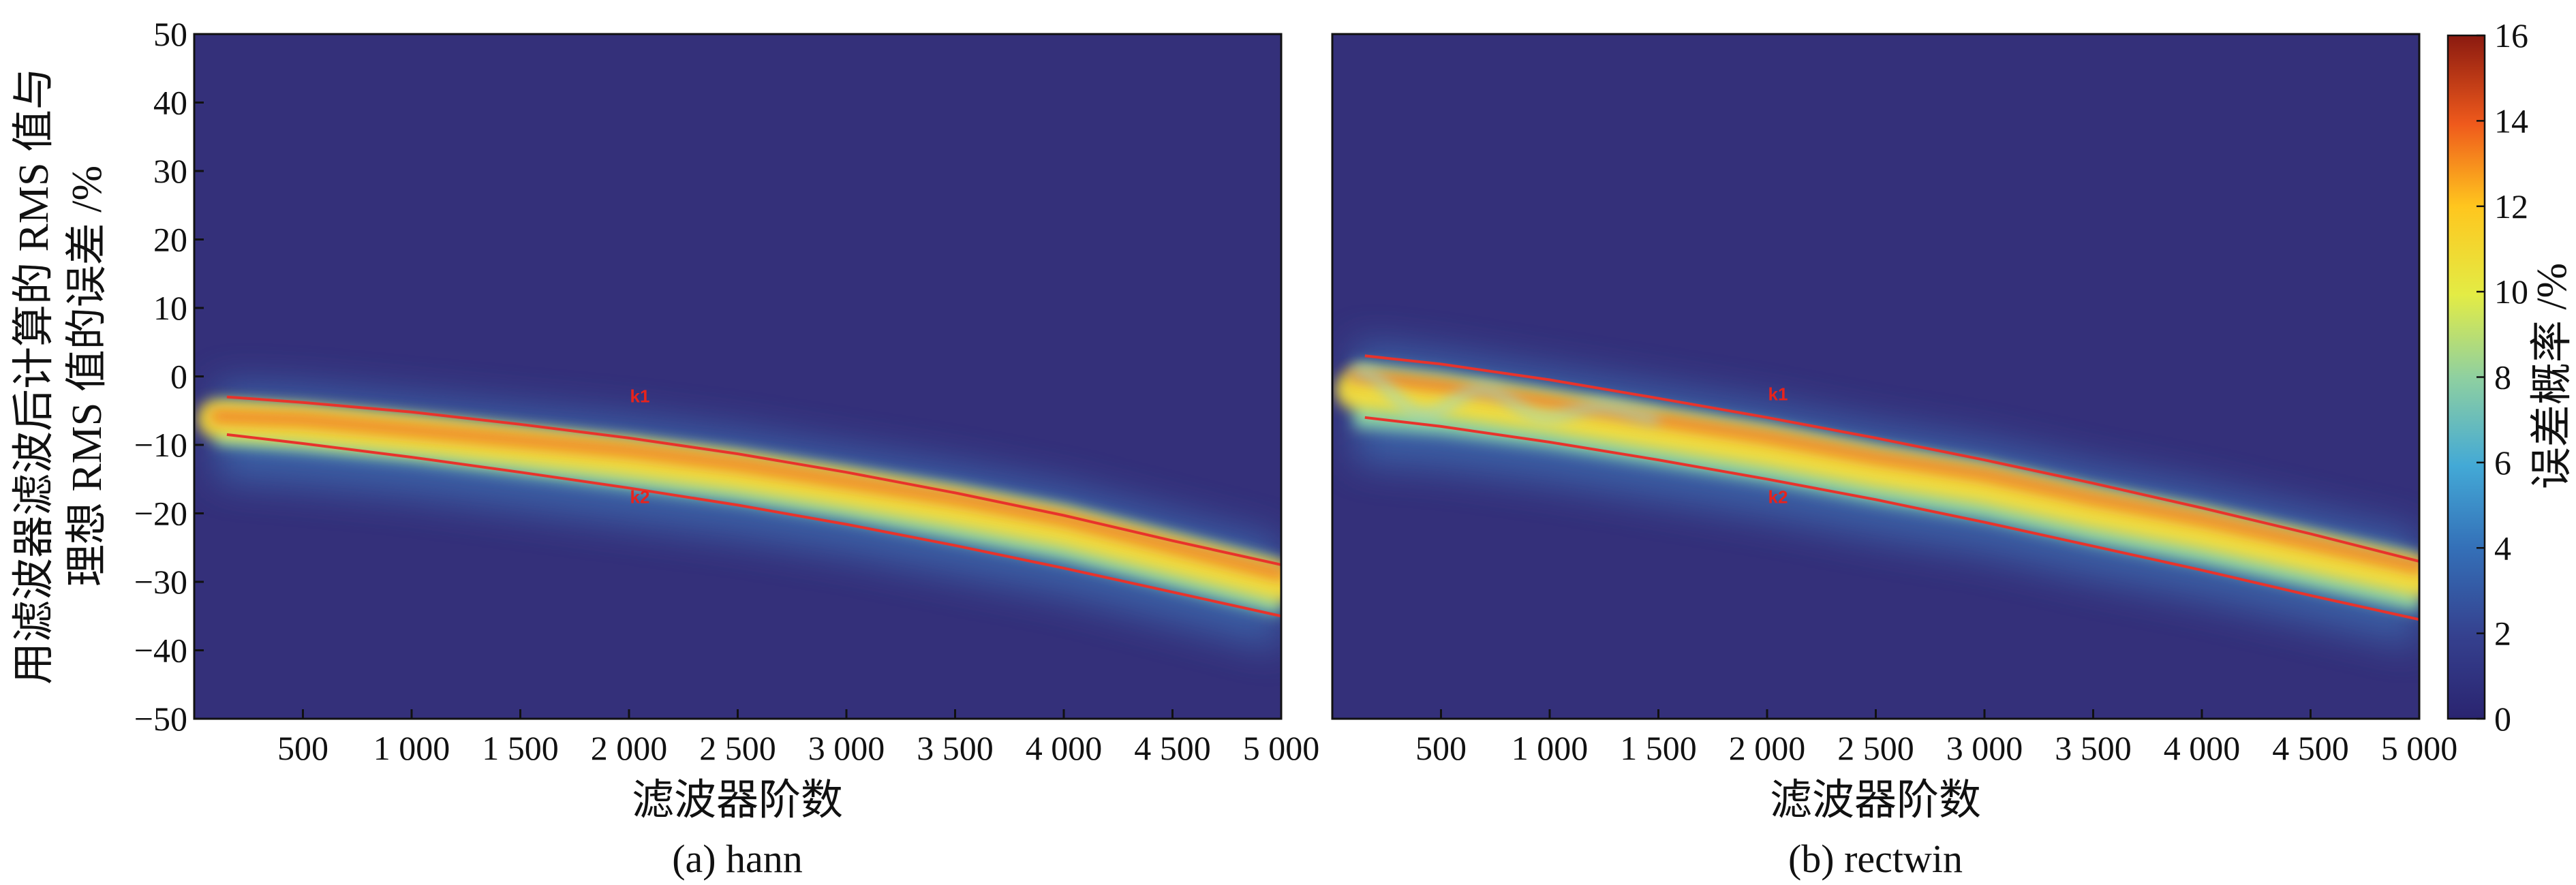 The height and width of the screenshot is (885, 2576). Describe the element at coordinates (1875, 859) in the screenshot. I see `caption-rectwin: (b) rectwin` at that location.